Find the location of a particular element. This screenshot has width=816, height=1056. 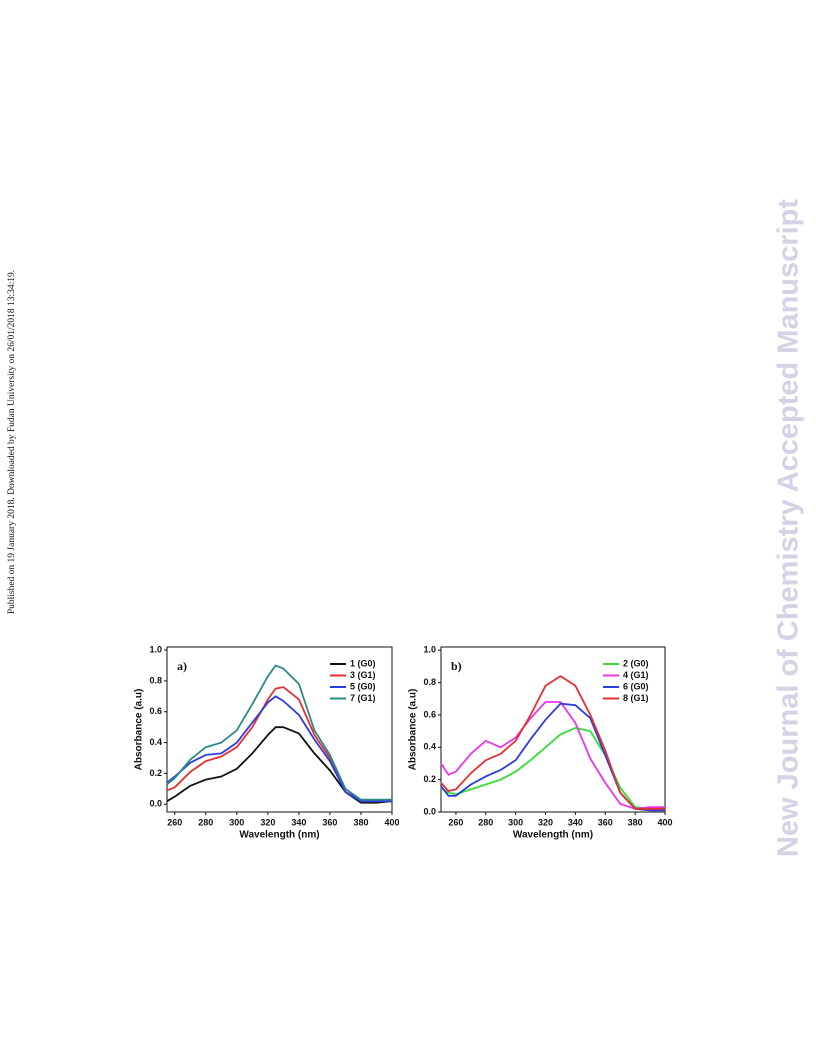

legend-label: 8 (G1) is located at coordinates (636, 698).